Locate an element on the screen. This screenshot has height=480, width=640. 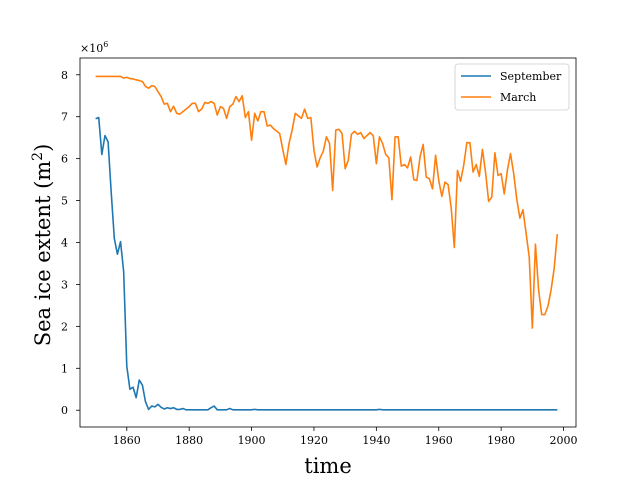
x-tick-label: 2000 is located at coordinates (564, 440).